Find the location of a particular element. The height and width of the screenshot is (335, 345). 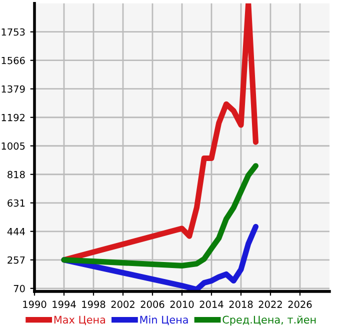

y-tick-label: 1005 is located at coordinates (13, 146).